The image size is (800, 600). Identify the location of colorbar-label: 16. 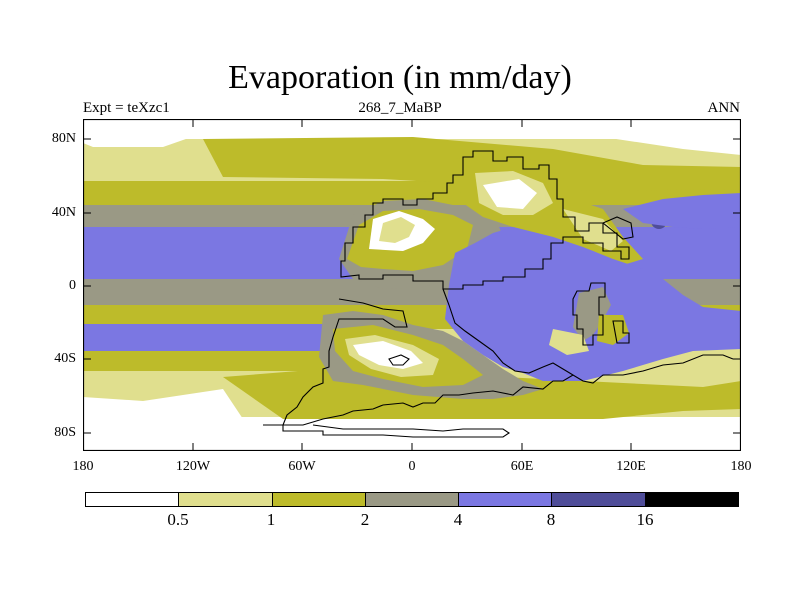
(645, 519).